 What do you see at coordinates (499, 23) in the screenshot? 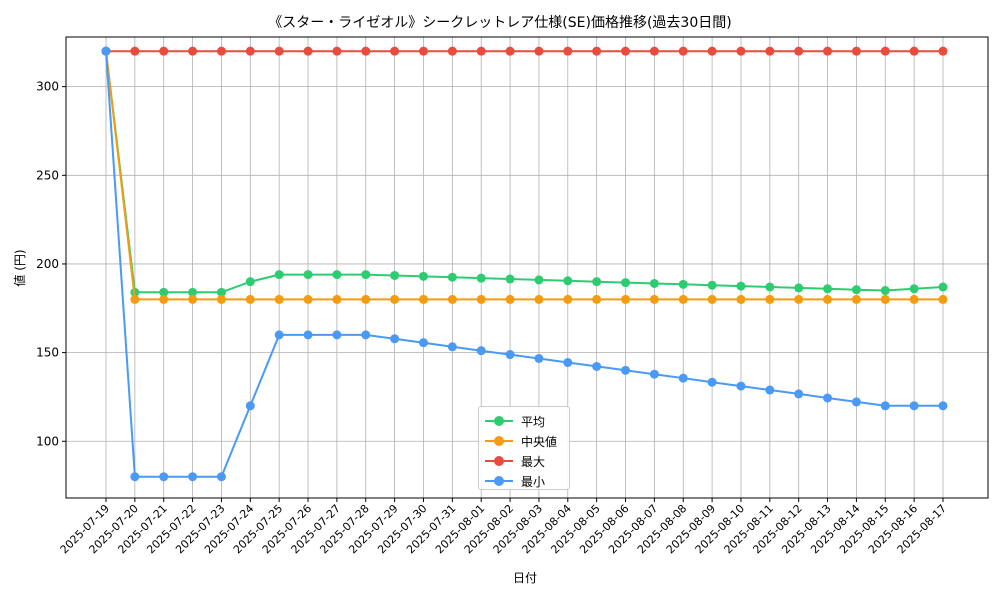
I see `chart-title: 《スター・ライゼオル》シークレットレア仕様(SE)価格推移(過去30日間)` at bounding box center [499, 23].